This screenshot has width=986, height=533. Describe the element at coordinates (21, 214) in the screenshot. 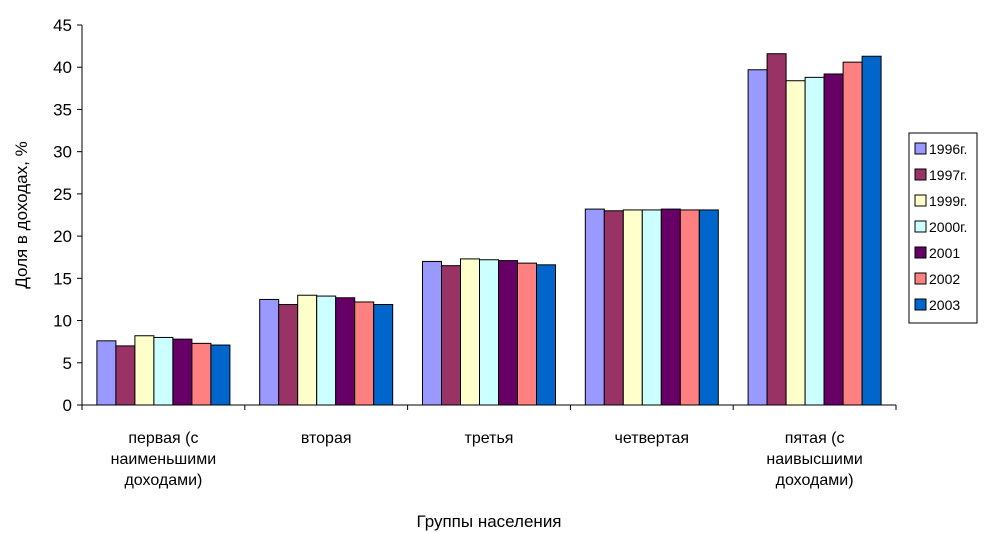

I see `y-axis-title: Доля в доходах, %` at that location.